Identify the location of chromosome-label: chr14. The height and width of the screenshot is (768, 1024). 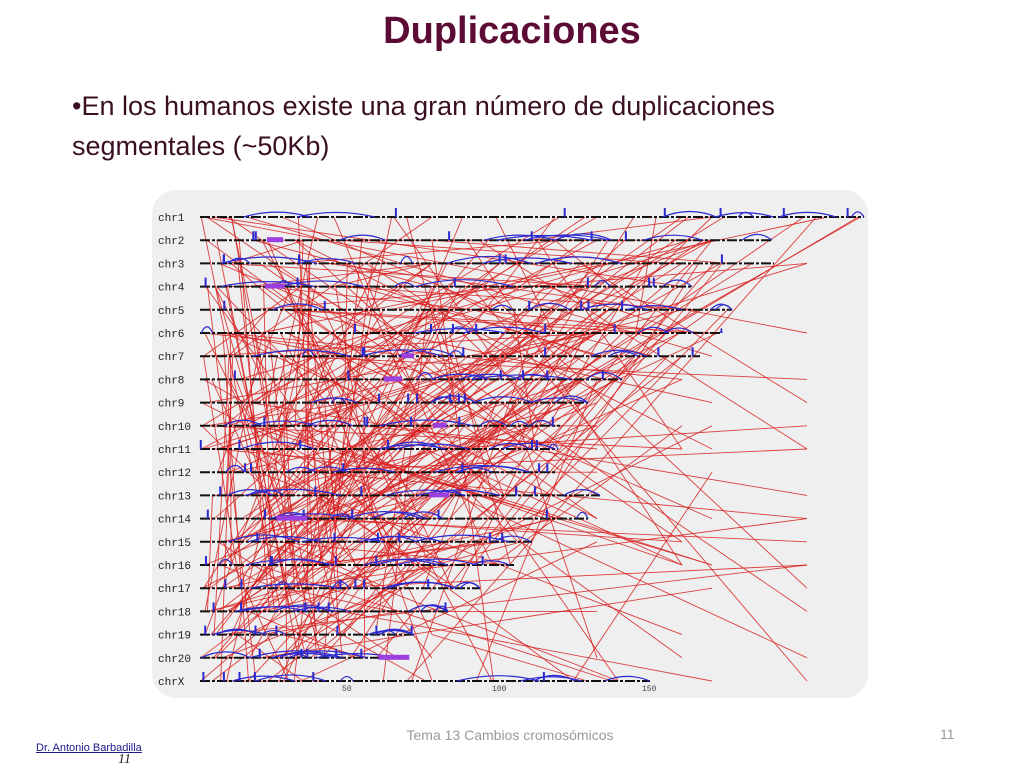
(174, 521).